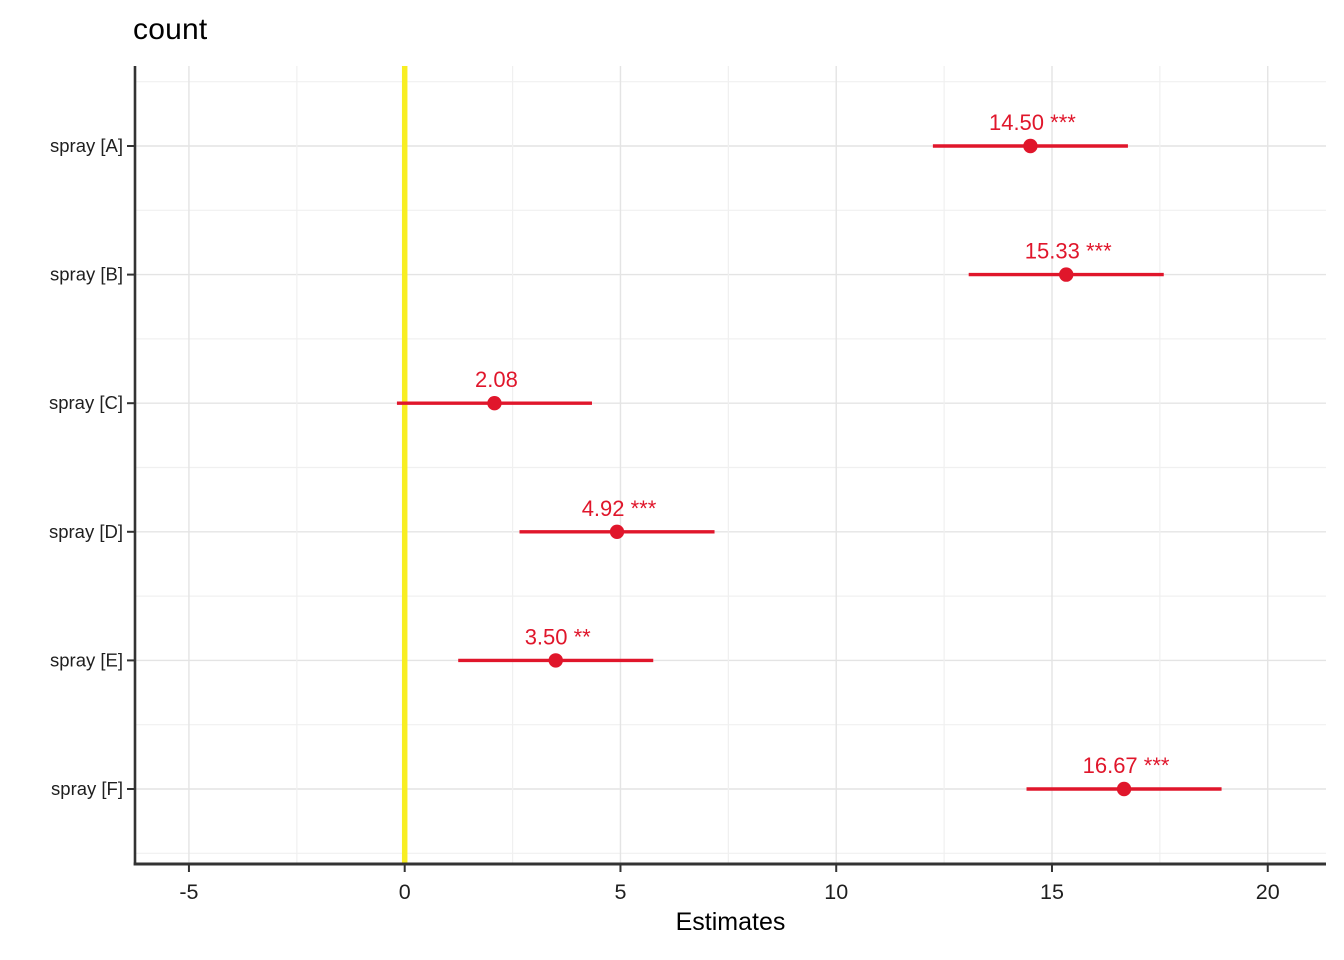 This screenshot has width=1344, height=960. I want to click on estimate-label: 4.92 ***, so click(619, 508).